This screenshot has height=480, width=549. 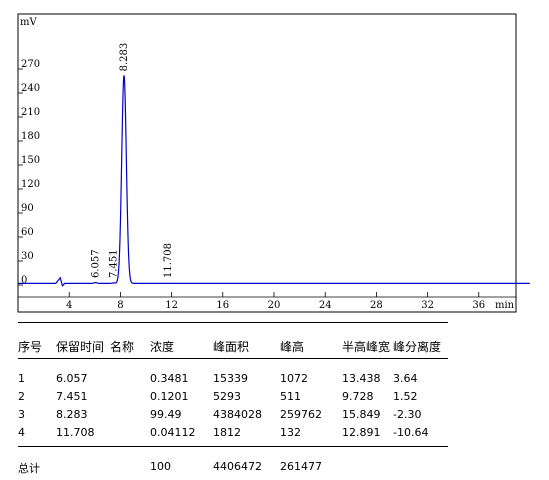 I want to click on peak-label: 11.708, so click(x=168, y=260).